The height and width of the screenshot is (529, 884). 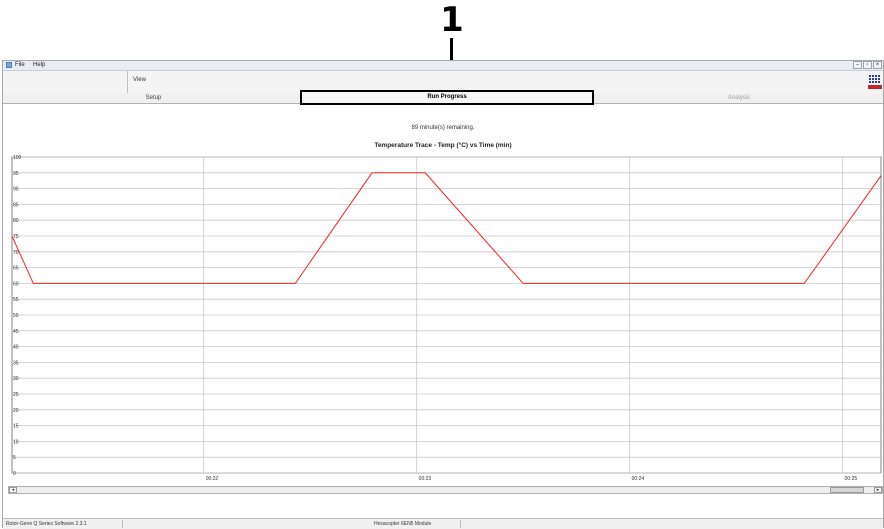 I want to click on tab-analysis: Analysis, so click(x=739, y=98).